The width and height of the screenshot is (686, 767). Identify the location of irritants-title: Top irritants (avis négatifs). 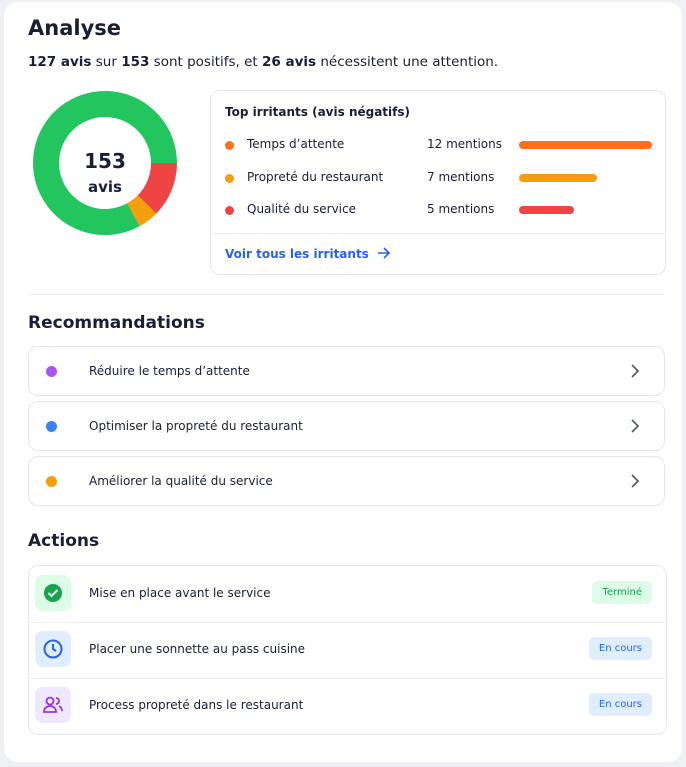
(318, 112).